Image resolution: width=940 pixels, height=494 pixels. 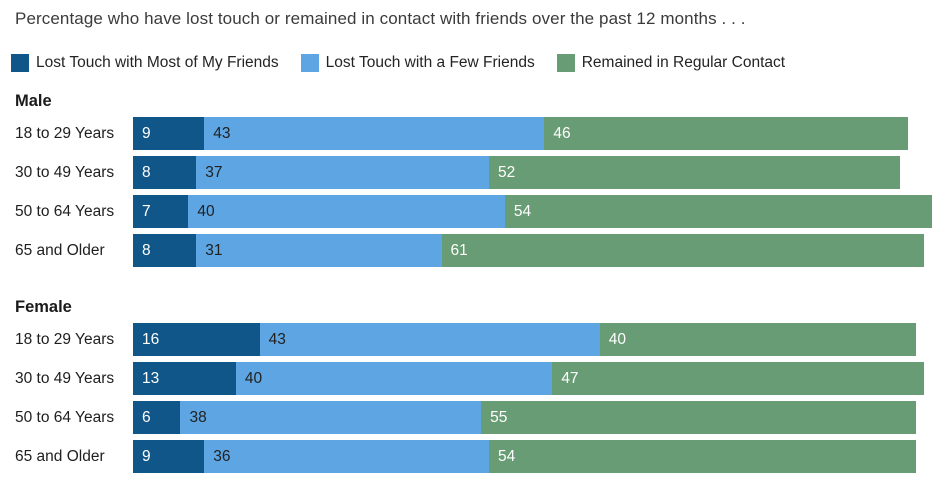 I want to click on bar-row: 30 to 49 Years 13 40 47, so click(x=470, y=378).